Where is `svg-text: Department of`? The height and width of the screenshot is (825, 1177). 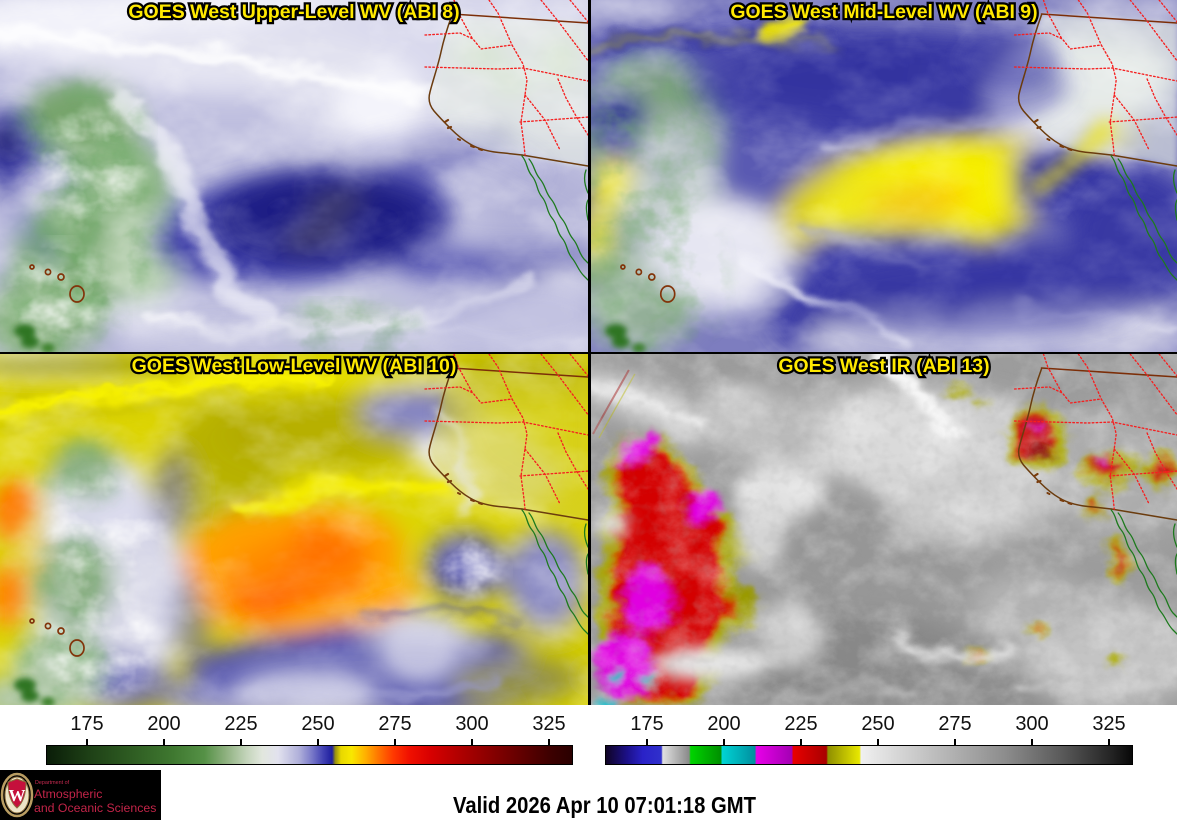 svg-text: Department of is located at coordinates (52, 783).